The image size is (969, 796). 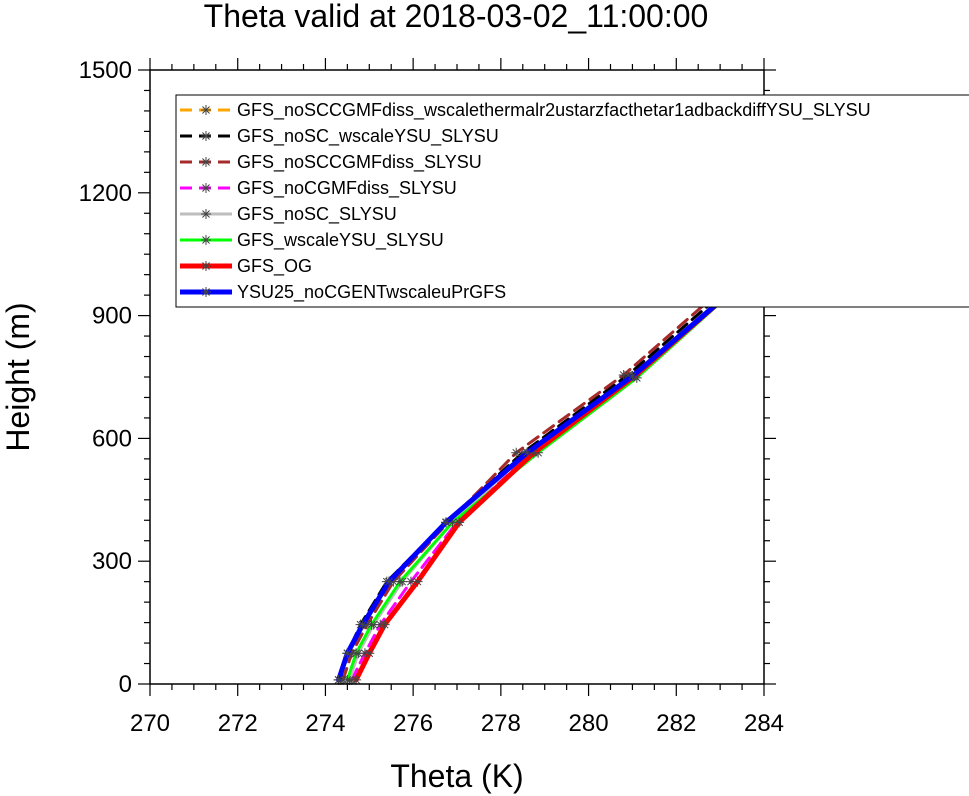 What do you see at coordinates (150, 723) in the screenshot?
I see `x-tick-label: 270` at bounding box center [150, 723].